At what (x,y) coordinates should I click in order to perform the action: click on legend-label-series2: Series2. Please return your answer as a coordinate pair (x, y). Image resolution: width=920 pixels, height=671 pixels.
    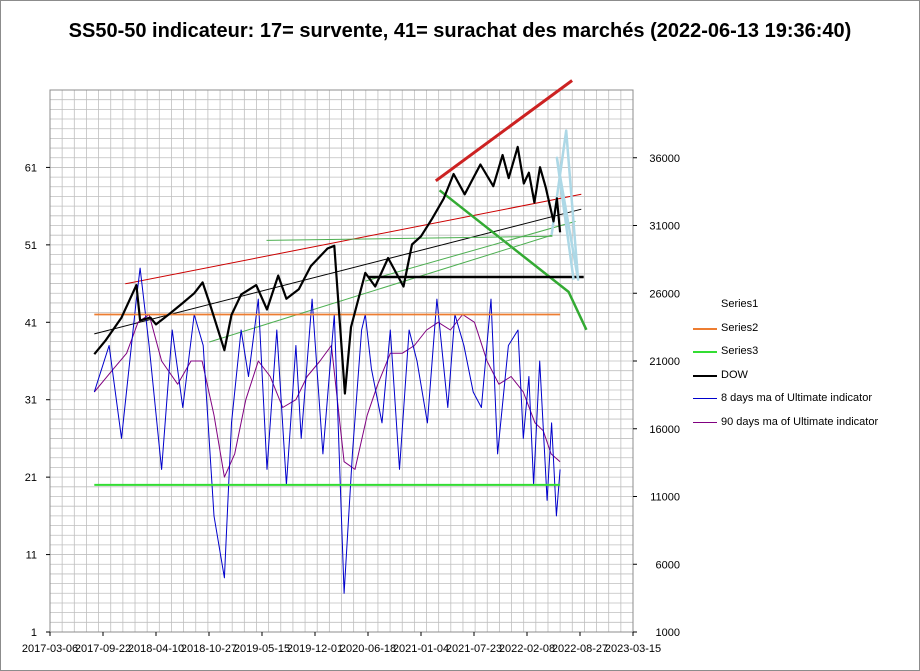
    Looking at the image, I should click on (740, 327).